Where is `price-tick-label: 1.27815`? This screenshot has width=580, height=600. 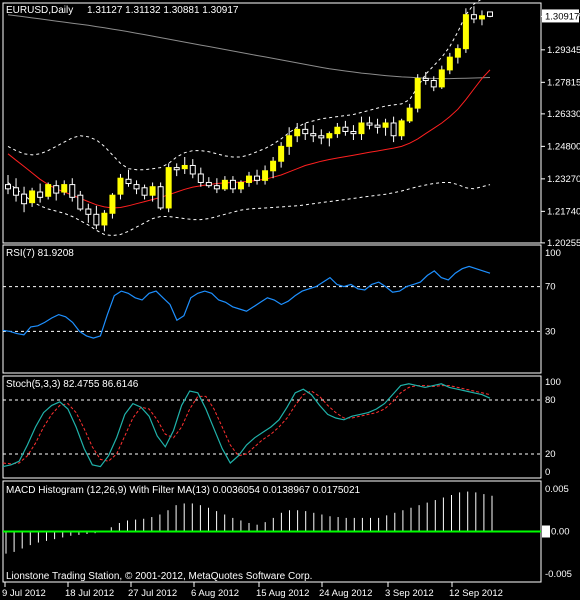
price-tick-label: 1.27815 is located at coordinates (563, 82).